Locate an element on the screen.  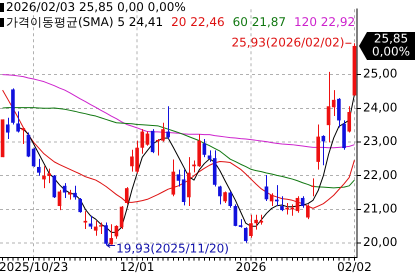
y-tick-label: 21,00 is located at coordinates (380, 209).